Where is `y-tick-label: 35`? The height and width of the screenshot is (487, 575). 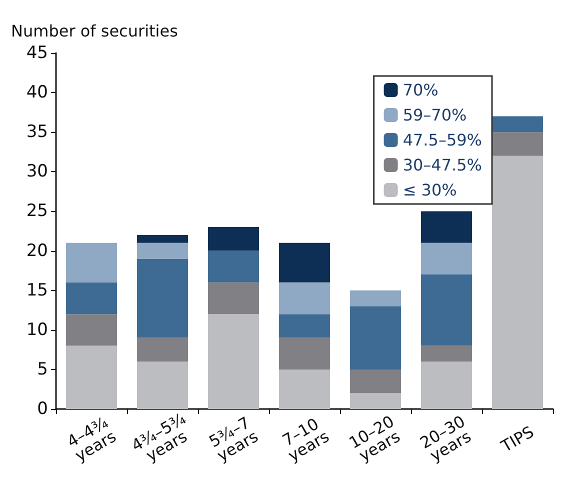 y-tick-label: 35 is located at coordinates (37, 132).